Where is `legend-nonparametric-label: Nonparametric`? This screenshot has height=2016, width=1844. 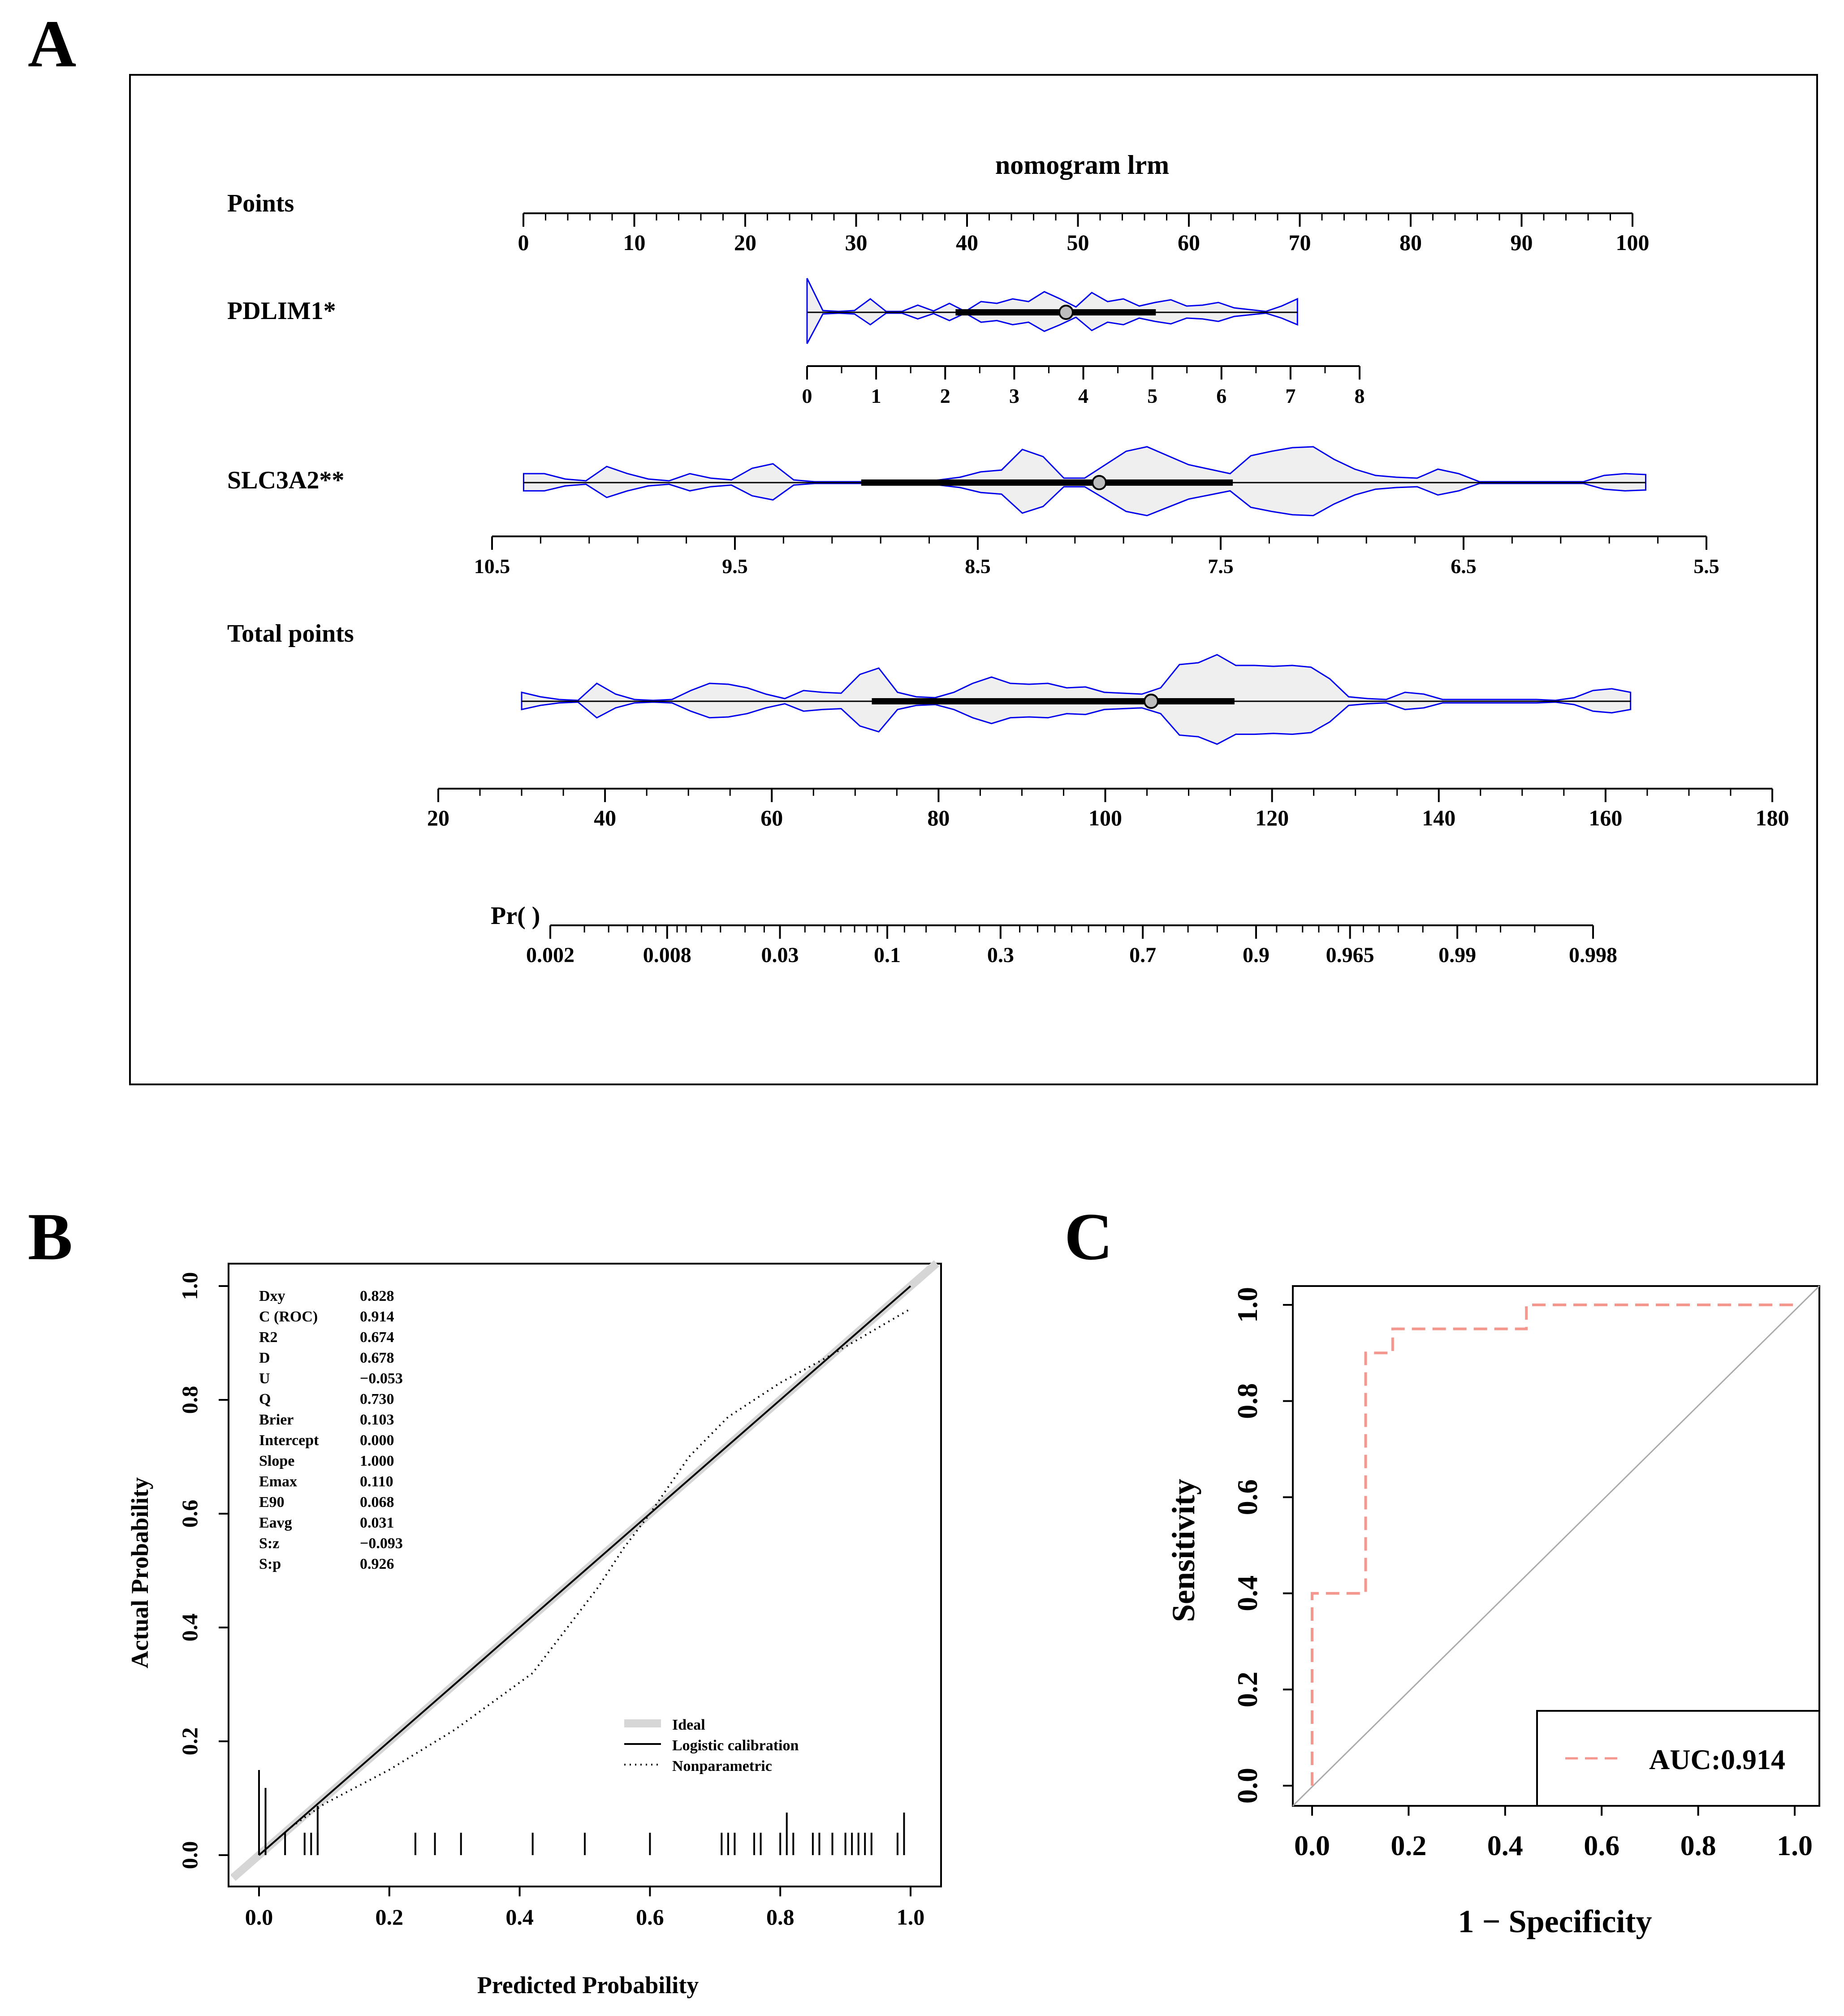
legend-nonparametric-label: Nonparametric is located at coordinates (722, 1766).